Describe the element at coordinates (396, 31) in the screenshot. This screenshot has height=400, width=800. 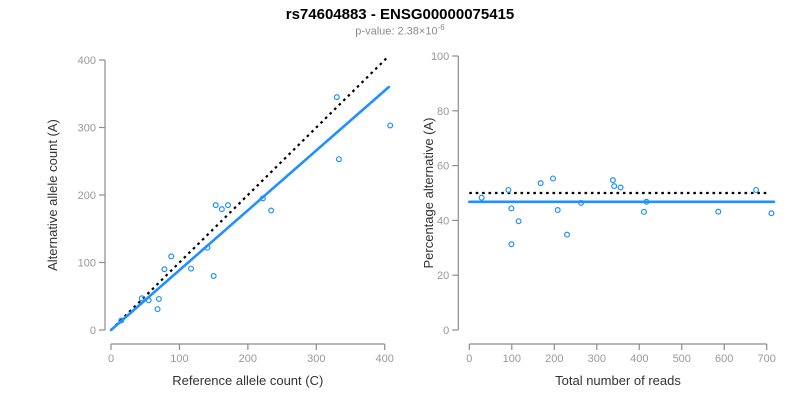
I see `pvalue-text: p-value: 2.38×10` at that location.